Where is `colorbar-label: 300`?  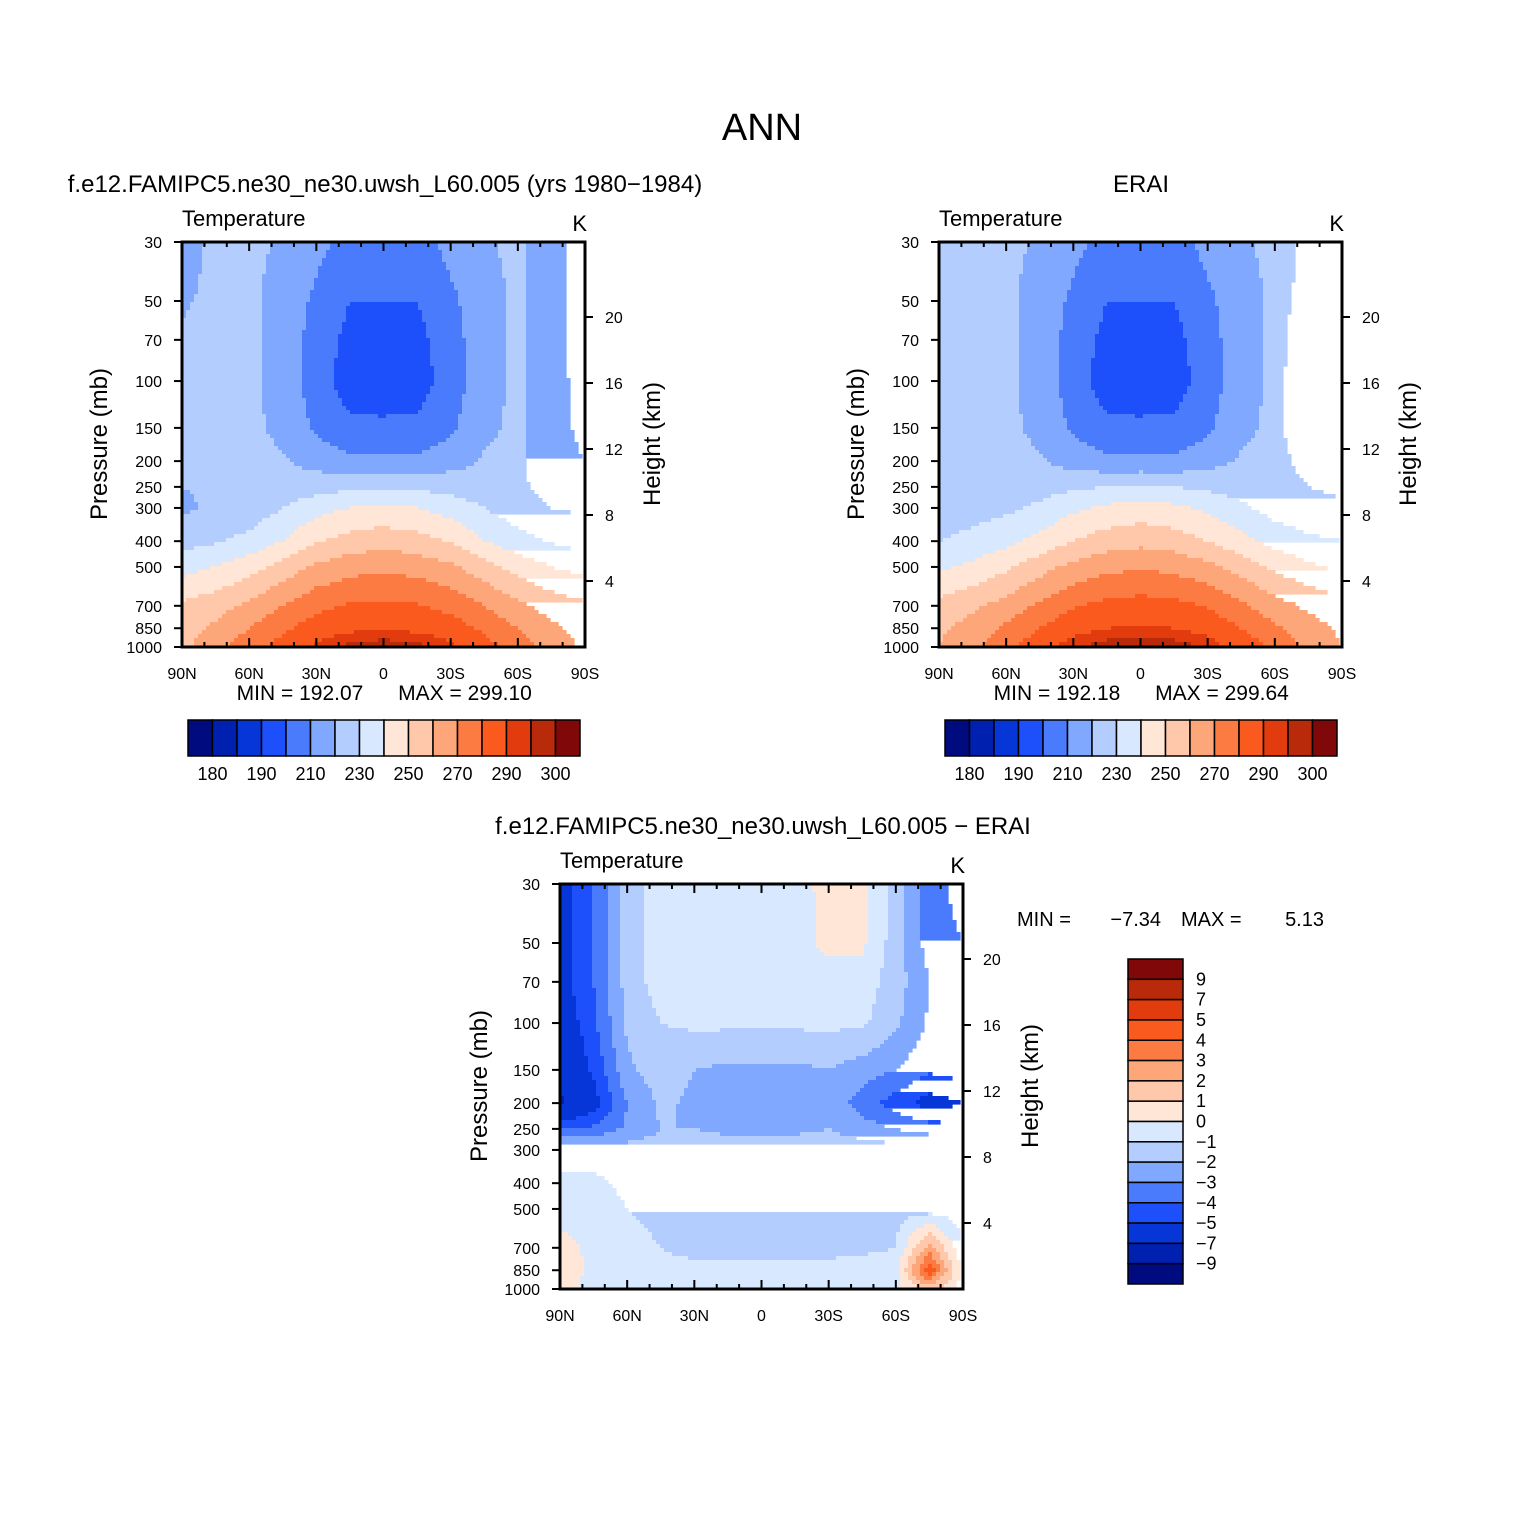 colorbar-label: 300 is located at coordinates (555, 774).